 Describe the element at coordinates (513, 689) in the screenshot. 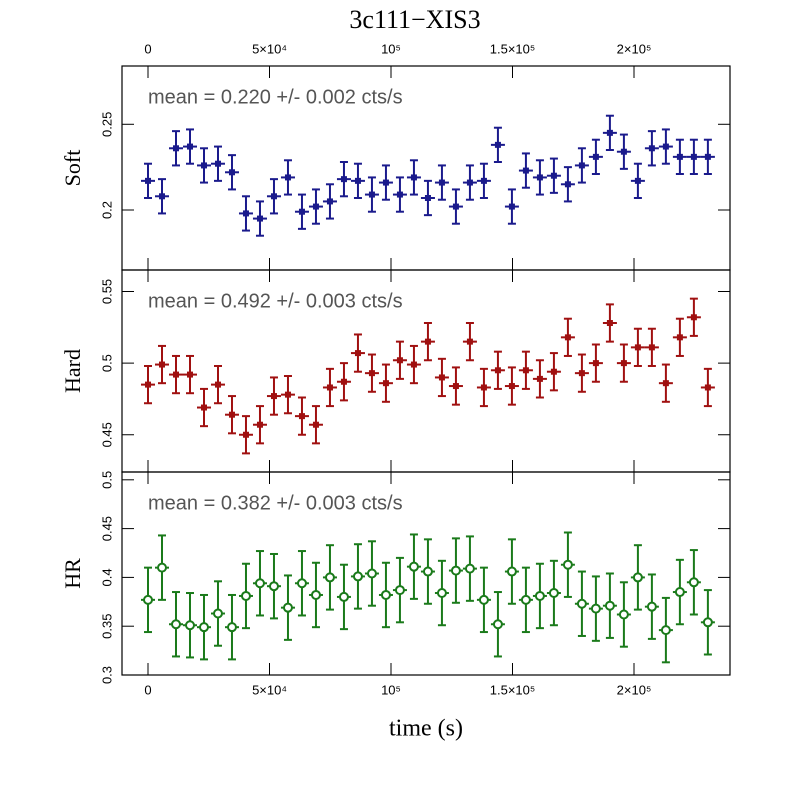

I see `x-tick-label-bottom: 1.5×10⁵` at that location.